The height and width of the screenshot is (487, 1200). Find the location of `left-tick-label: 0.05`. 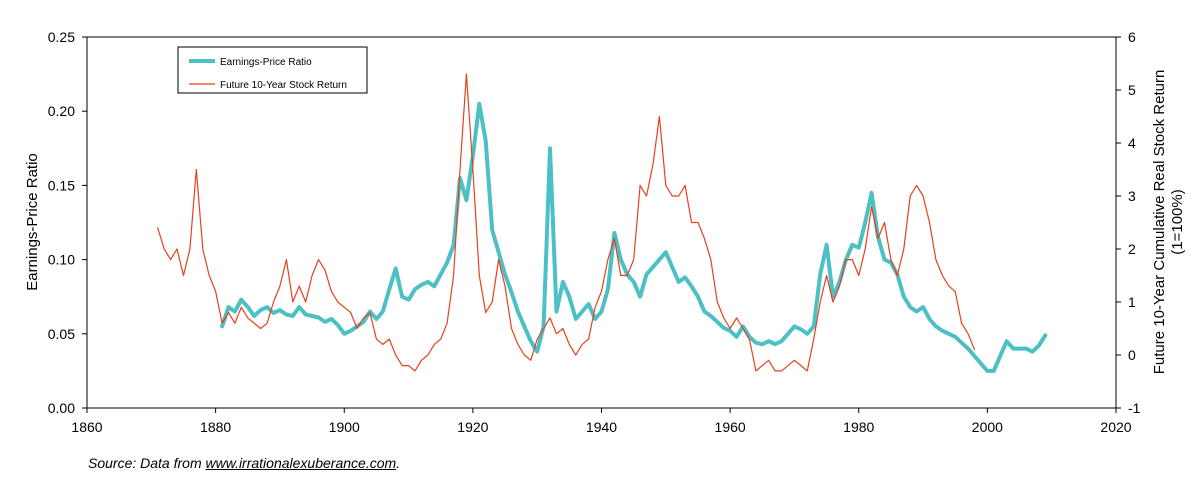

left-tick-label: 0.05 is located at coordinates (61, 334).